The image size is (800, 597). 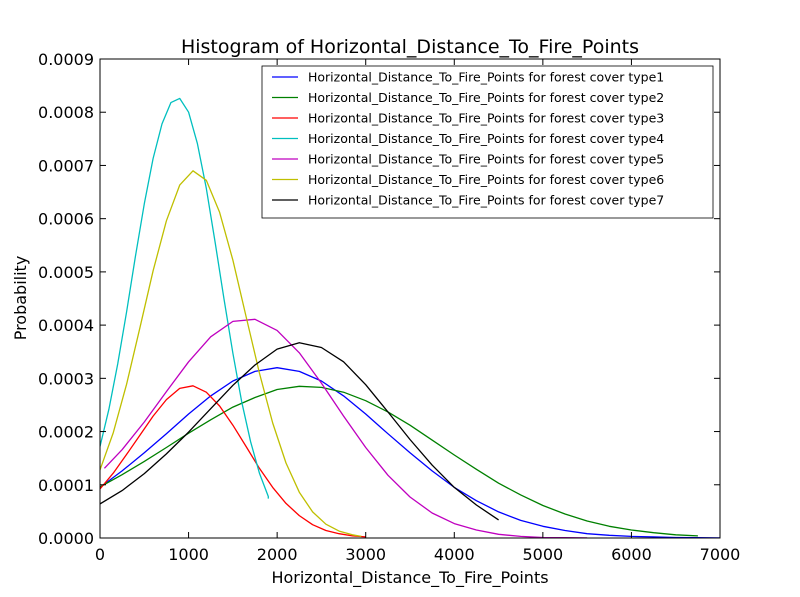 What do you see at coordinates (277, 554) in the screenshot?
I see `x-tick-label: 2000` at bounding box center [277, 554].